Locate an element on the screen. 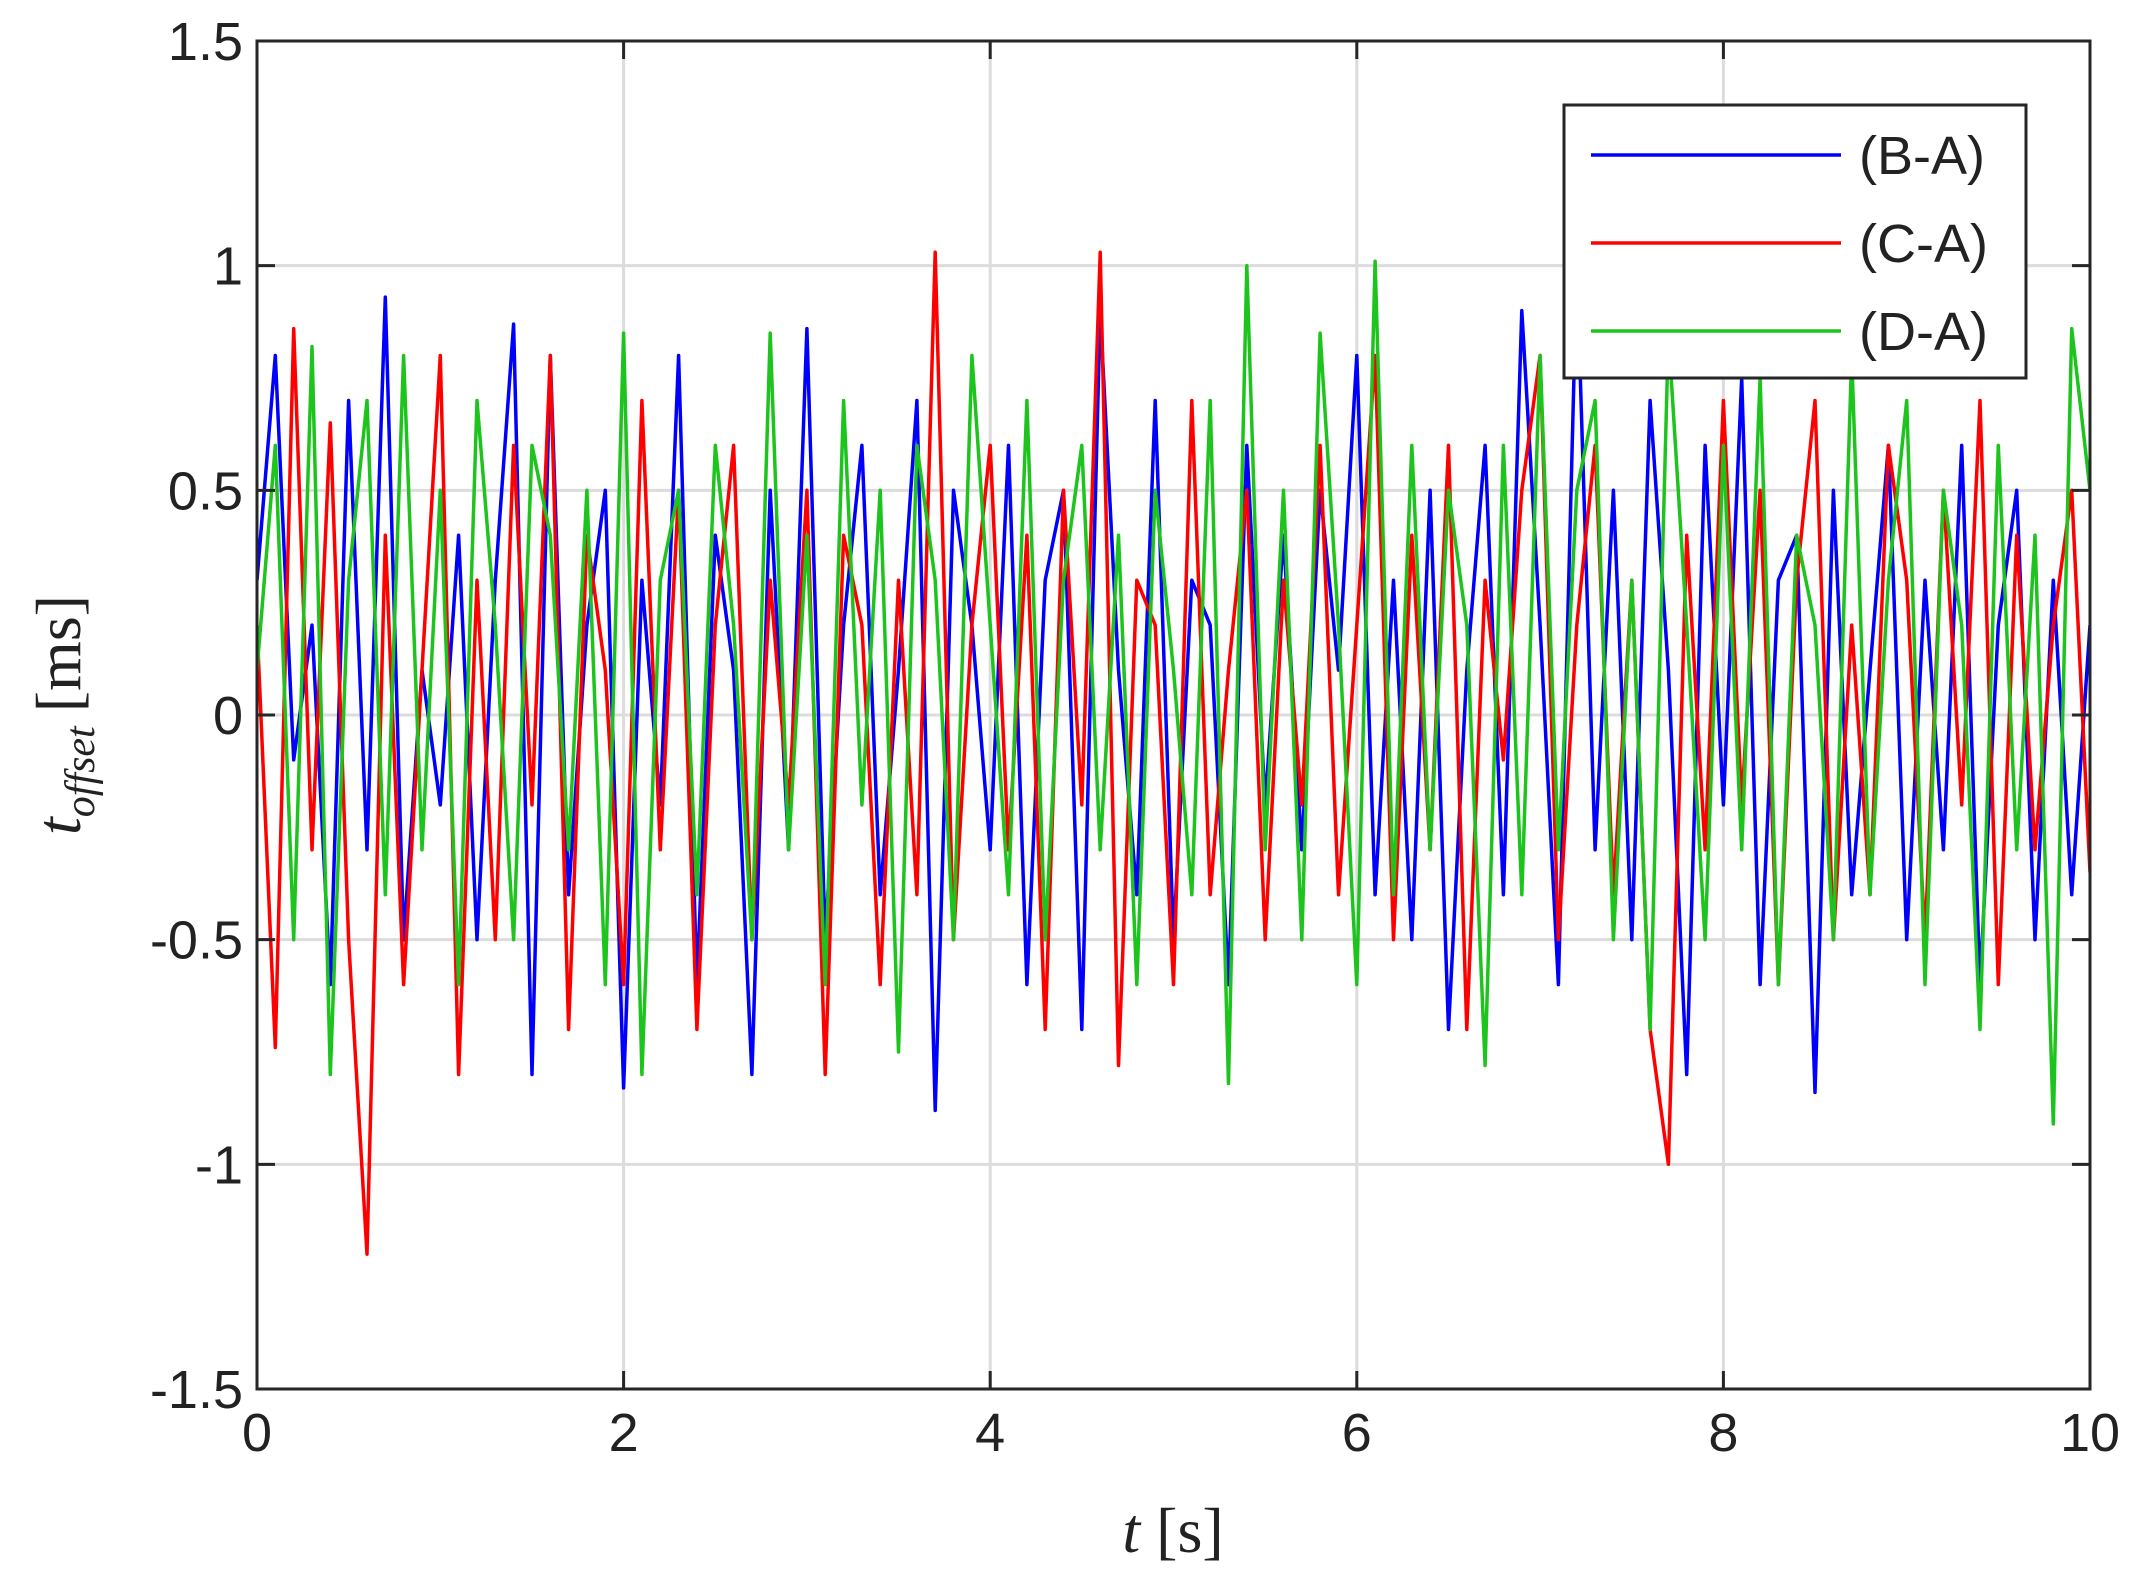 Image resolution: width=2145 pixels, height=1591 pixels. x-axis-label: t [s] is located at coordinates (1172, 1530).